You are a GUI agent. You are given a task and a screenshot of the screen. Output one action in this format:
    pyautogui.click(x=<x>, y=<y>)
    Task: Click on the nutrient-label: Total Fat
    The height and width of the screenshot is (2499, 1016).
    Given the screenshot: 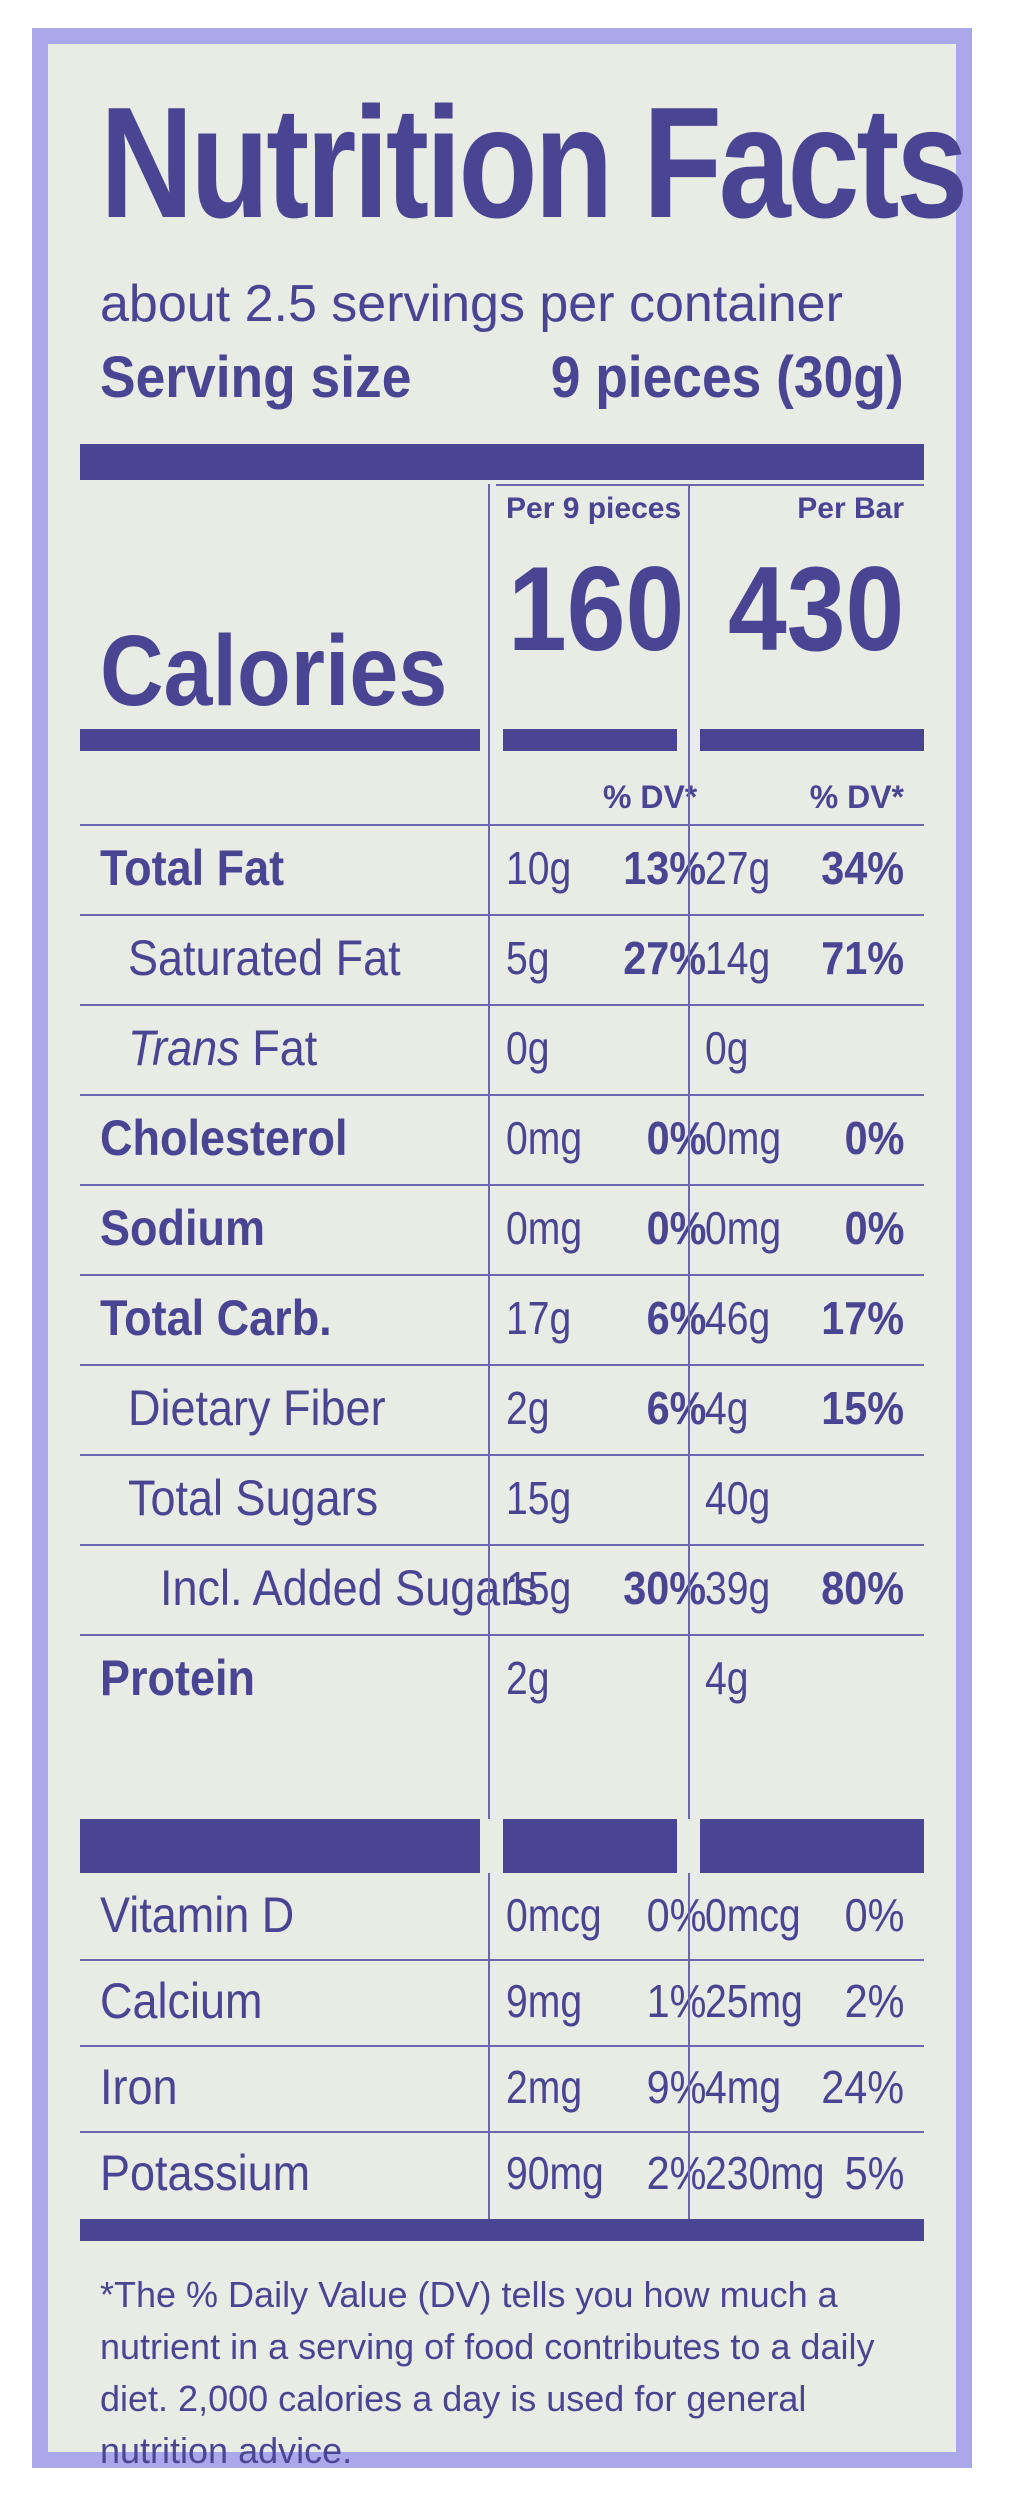 What is the action you would take?
    pyautogui.click(x=192, y=868)
    